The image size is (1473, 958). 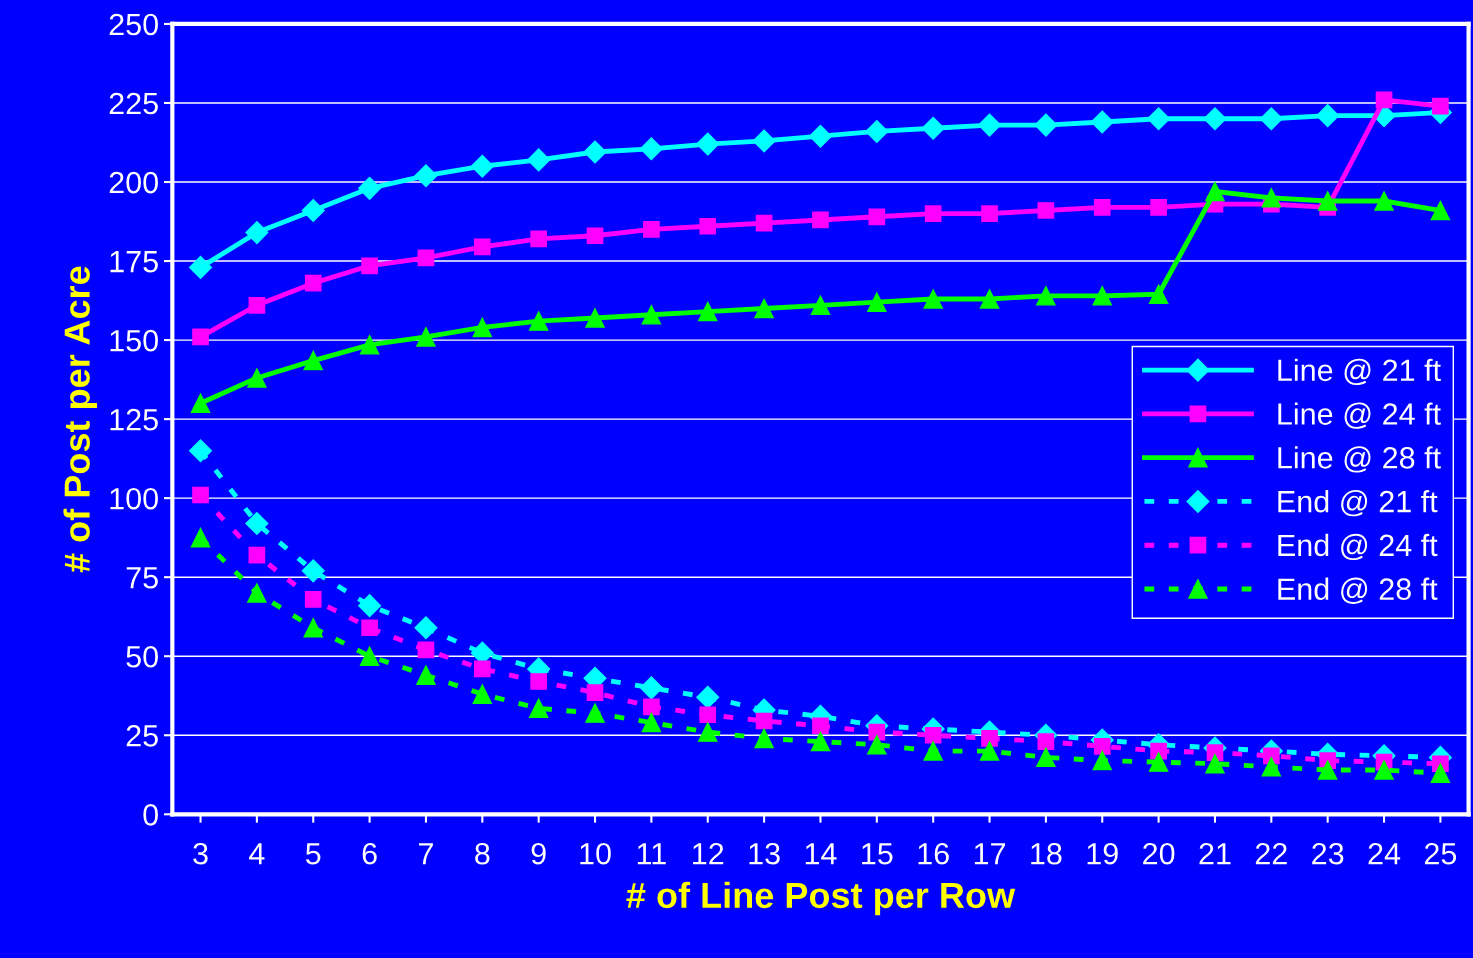 What do you see at coordinates (1046, 853) in the screenshot?
I see `x-tick-label: 18` at bounding box center [1046, 853].